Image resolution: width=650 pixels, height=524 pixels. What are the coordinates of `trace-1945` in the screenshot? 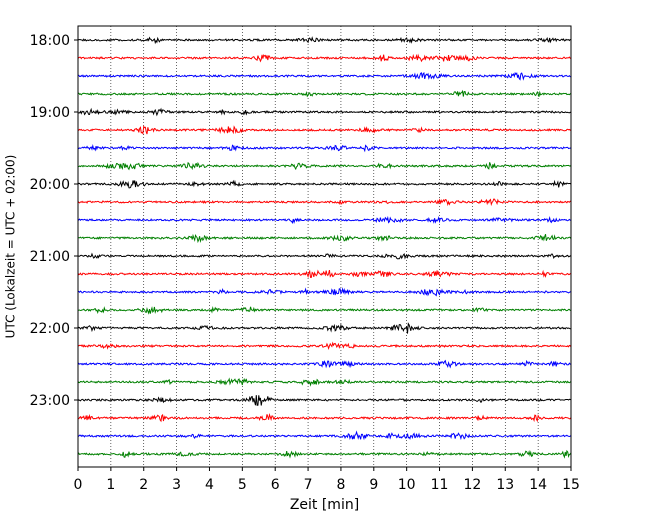 It's located at (324, 166).